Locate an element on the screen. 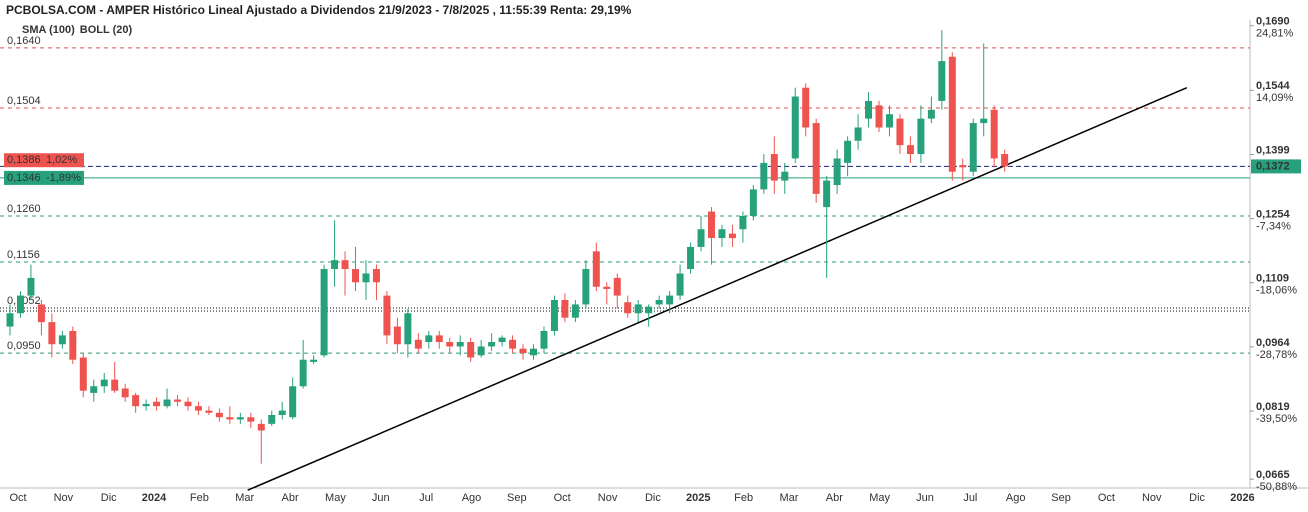  price-tag-label: 0,1346 is located at coordinates (24, 178).